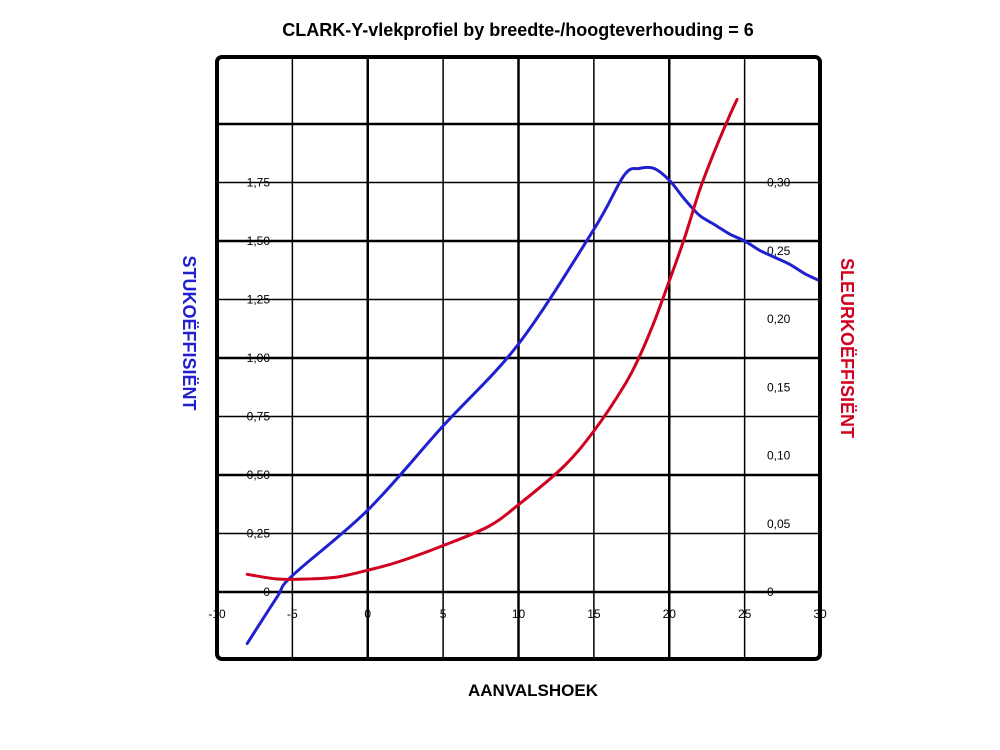 The width and height of the screenshot is (1000, 750). What do you see at coordinates (770, 592) in the screenshot?
I see `y-tick-label-right: 0` at bounding box center [770, 592].